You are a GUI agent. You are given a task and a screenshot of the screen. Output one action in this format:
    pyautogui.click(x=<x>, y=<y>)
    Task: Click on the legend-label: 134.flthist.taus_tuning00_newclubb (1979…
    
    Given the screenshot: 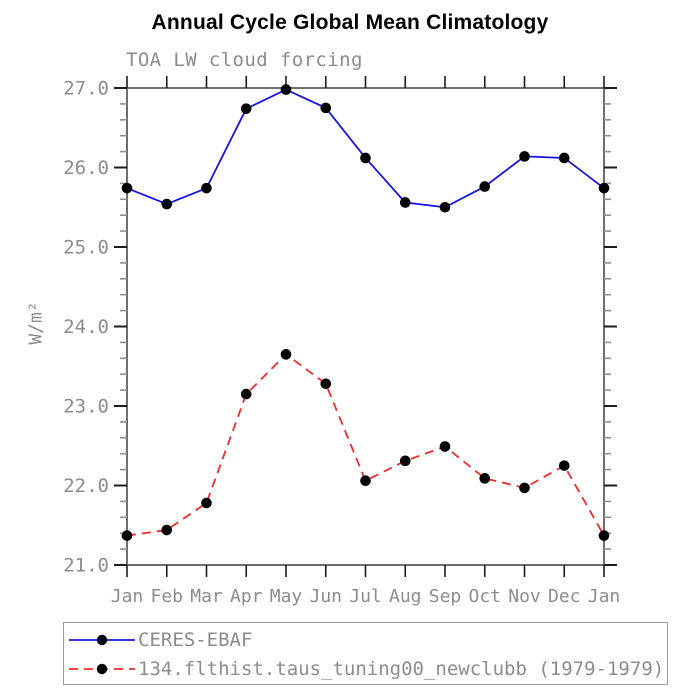 What is the action you would take?
    pyautogui.click(x=401, y=668)
    